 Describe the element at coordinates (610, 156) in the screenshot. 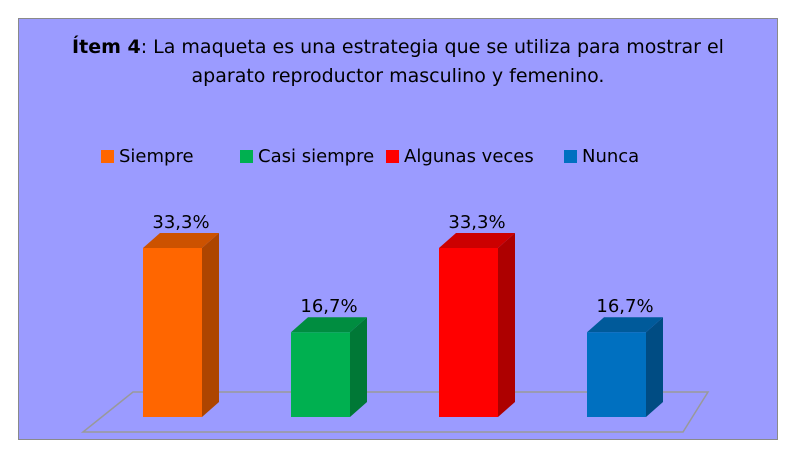

I see `legend-label: Nunca` at that location.